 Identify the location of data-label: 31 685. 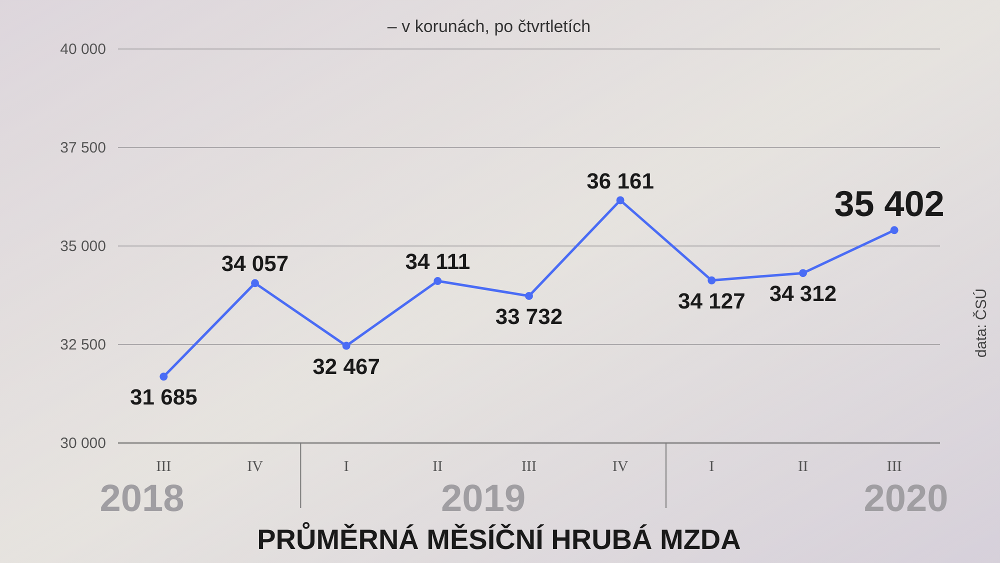
(164, 397).